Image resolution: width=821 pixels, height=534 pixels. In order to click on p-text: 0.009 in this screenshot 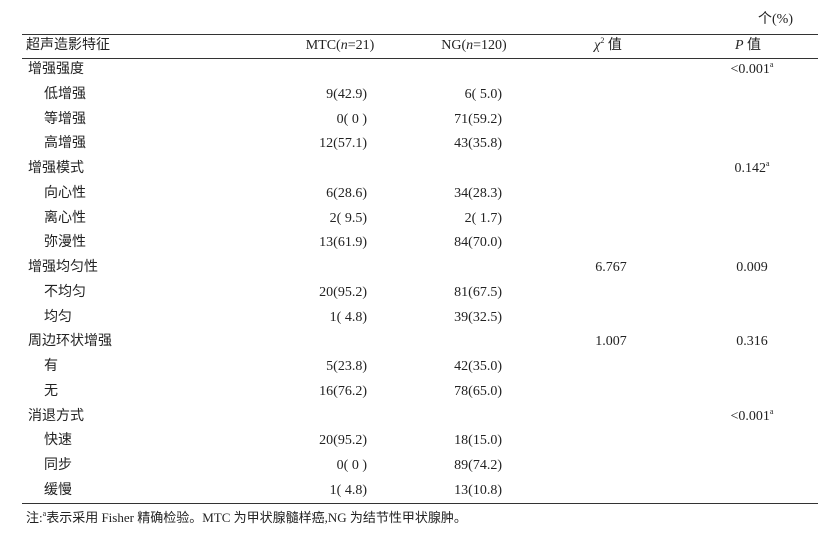, I will do `click(752, 268)`.